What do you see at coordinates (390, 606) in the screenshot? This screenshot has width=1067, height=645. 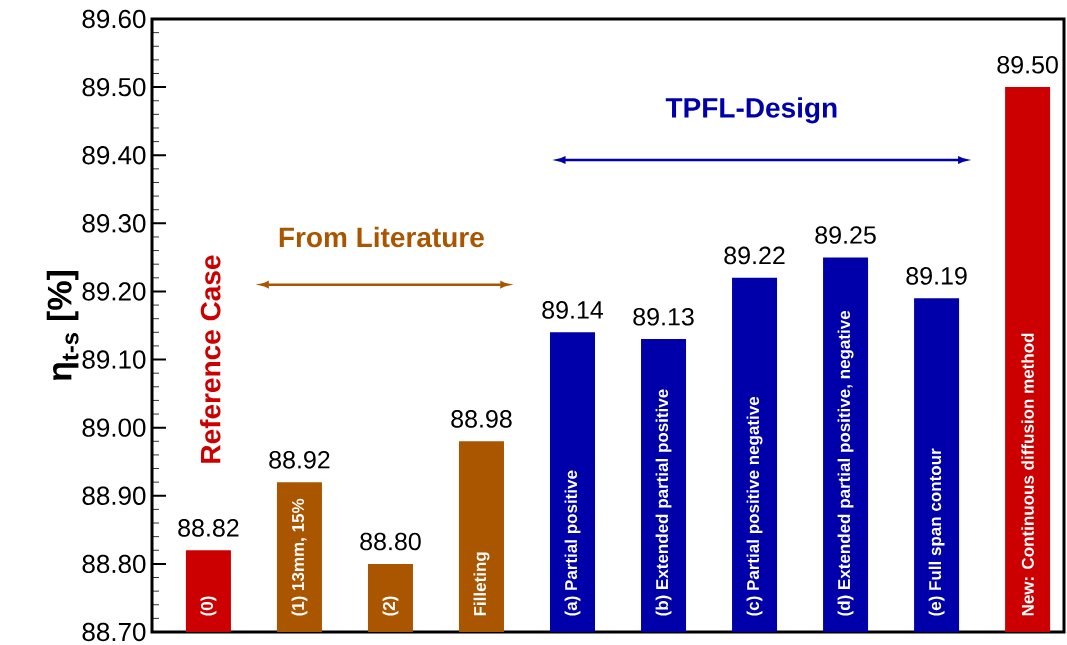 I see `x-tick-label: (2)` at bounding box center [390, 606].